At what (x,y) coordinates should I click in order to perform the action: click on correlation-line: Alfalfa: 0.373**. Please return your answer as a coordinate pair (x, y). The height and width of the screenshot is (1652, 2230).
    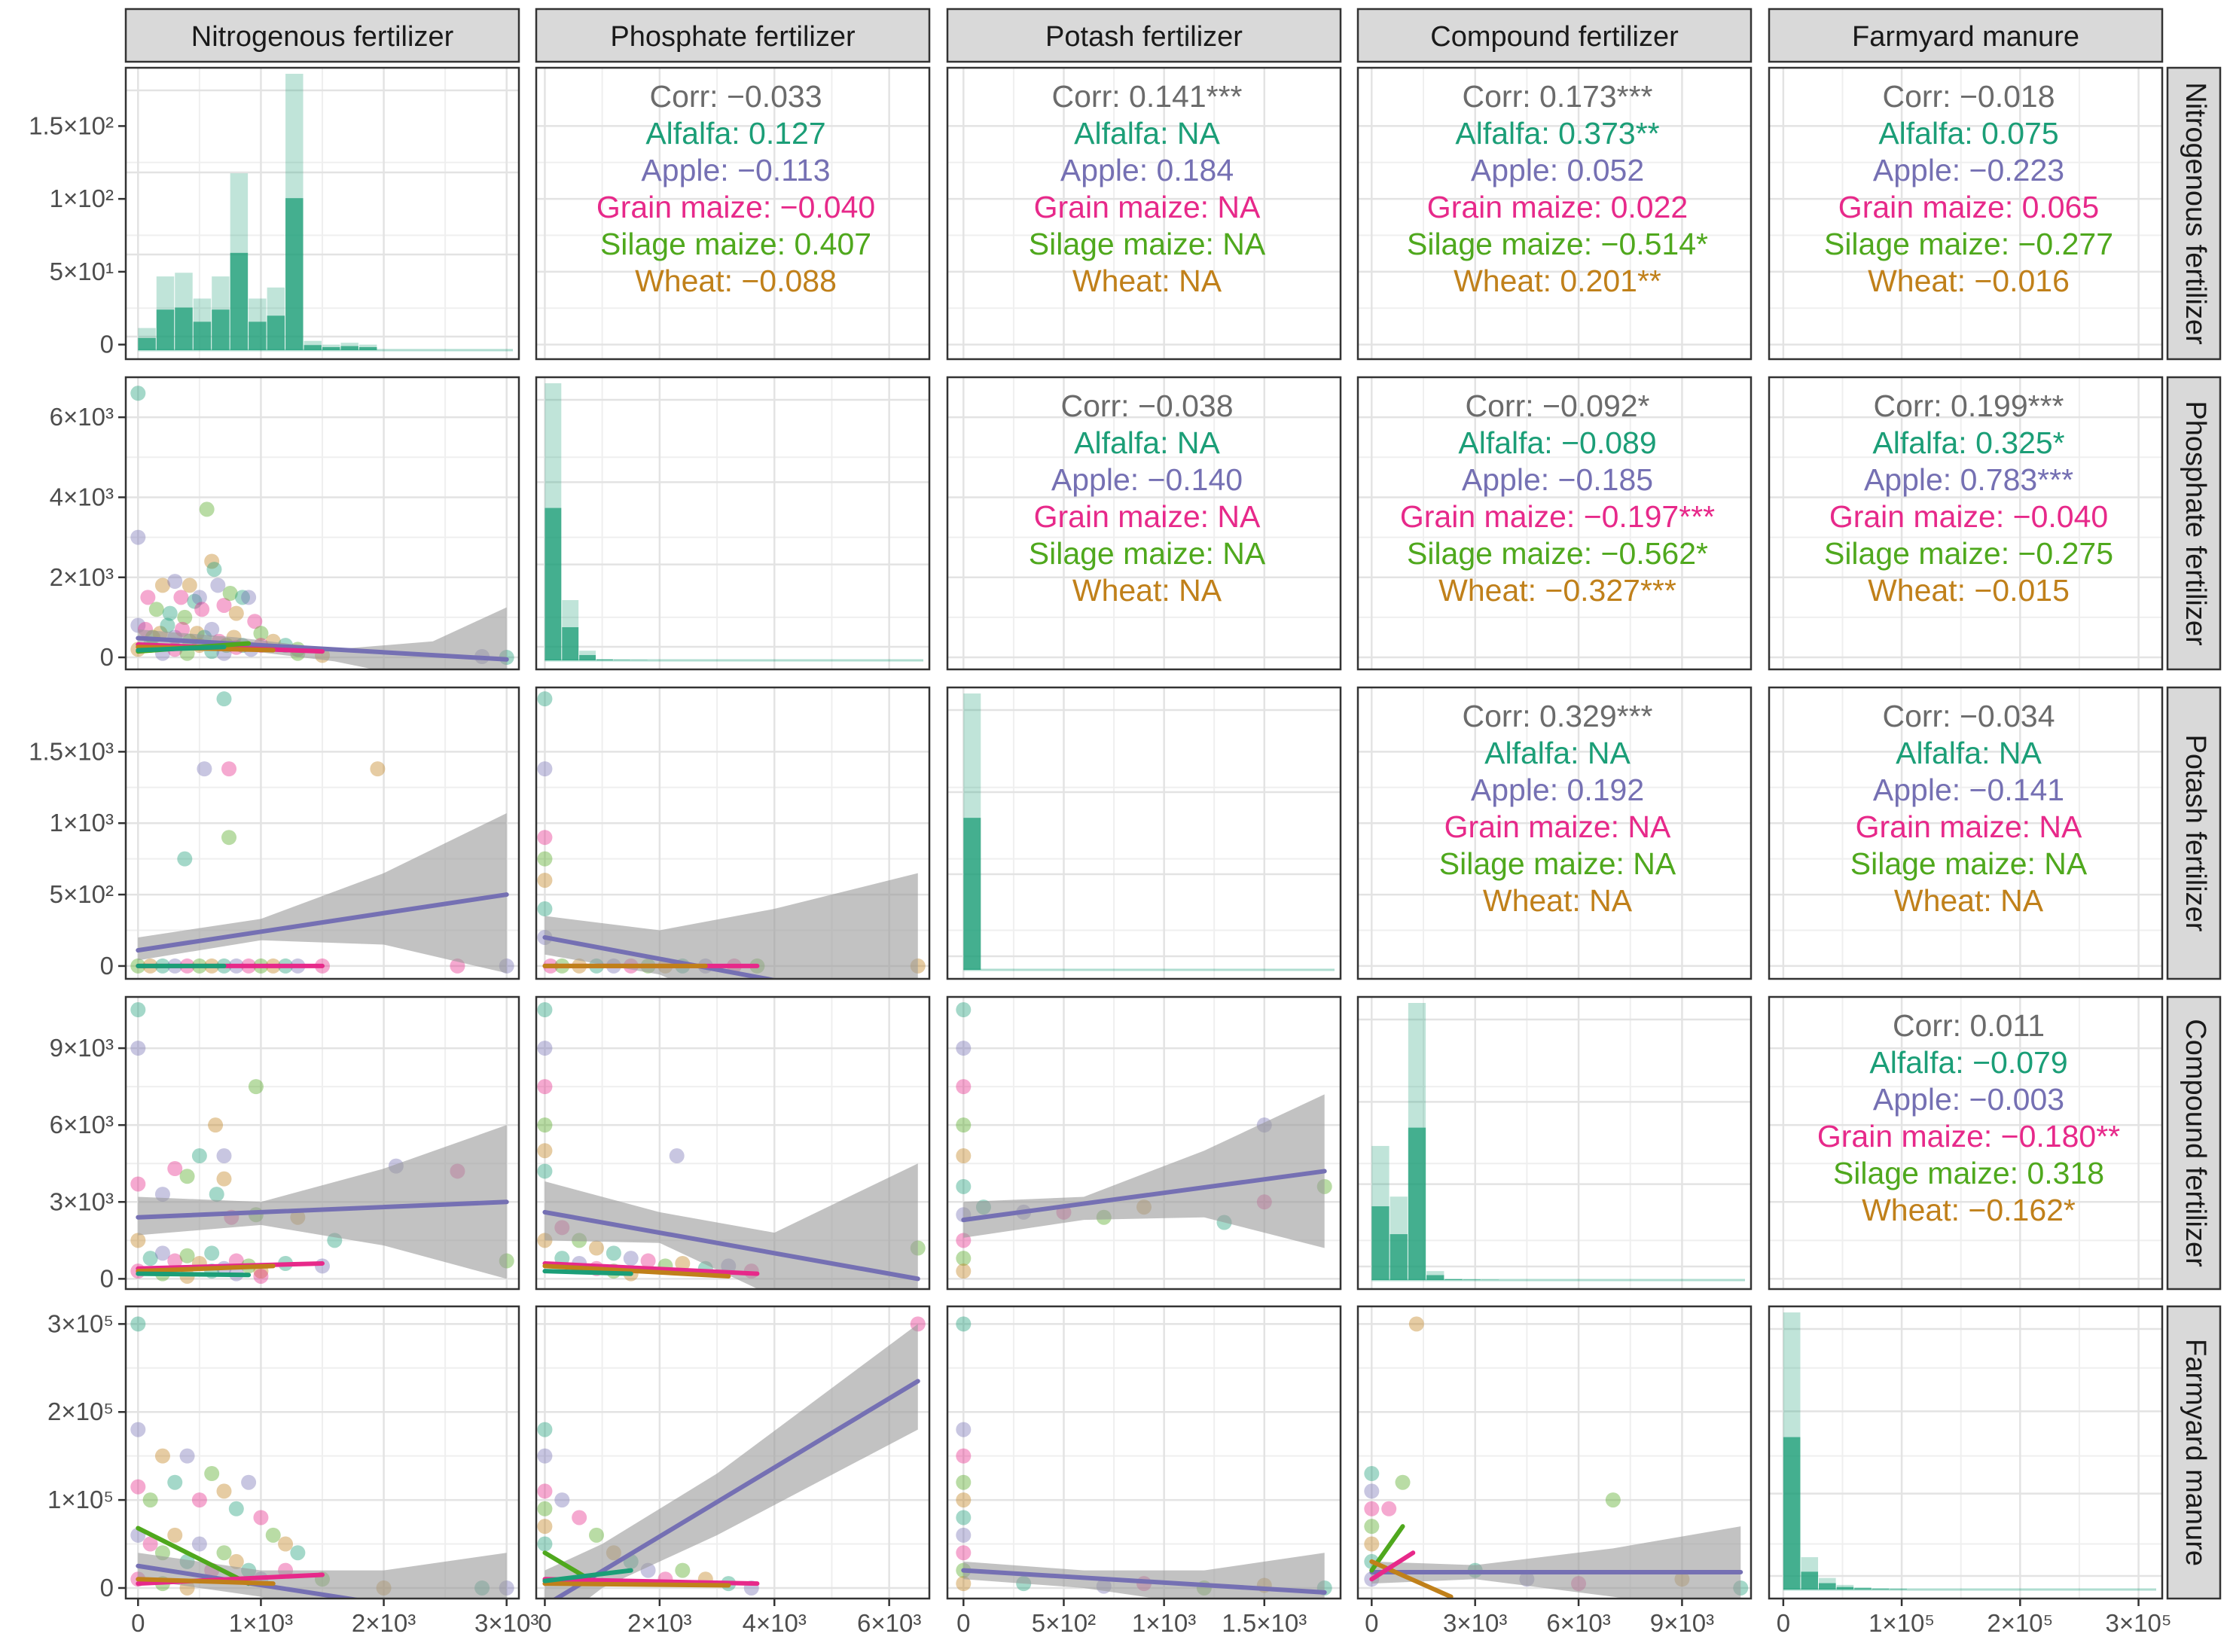
    Looking at the image, I should click on (1557, 133).